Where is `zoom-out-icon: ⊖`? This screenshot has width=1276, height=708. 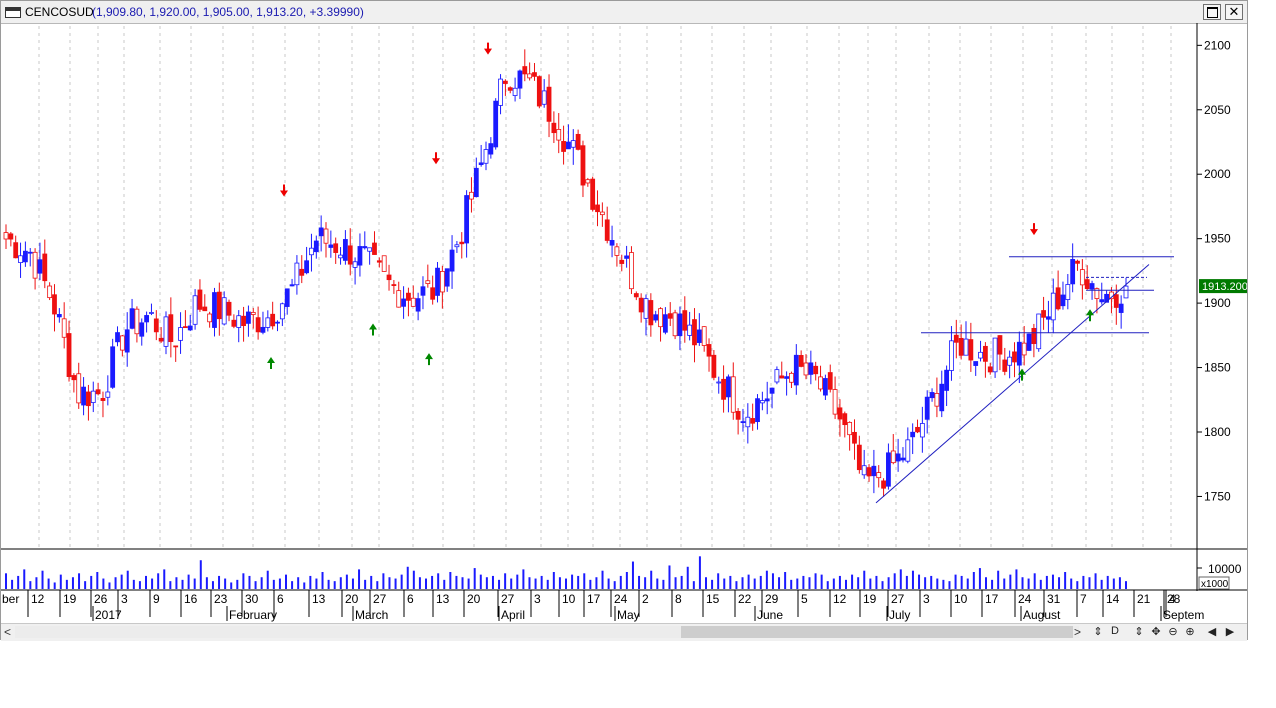 zoom-out-icon: ⊖ is located at coordinates (1173, 632).